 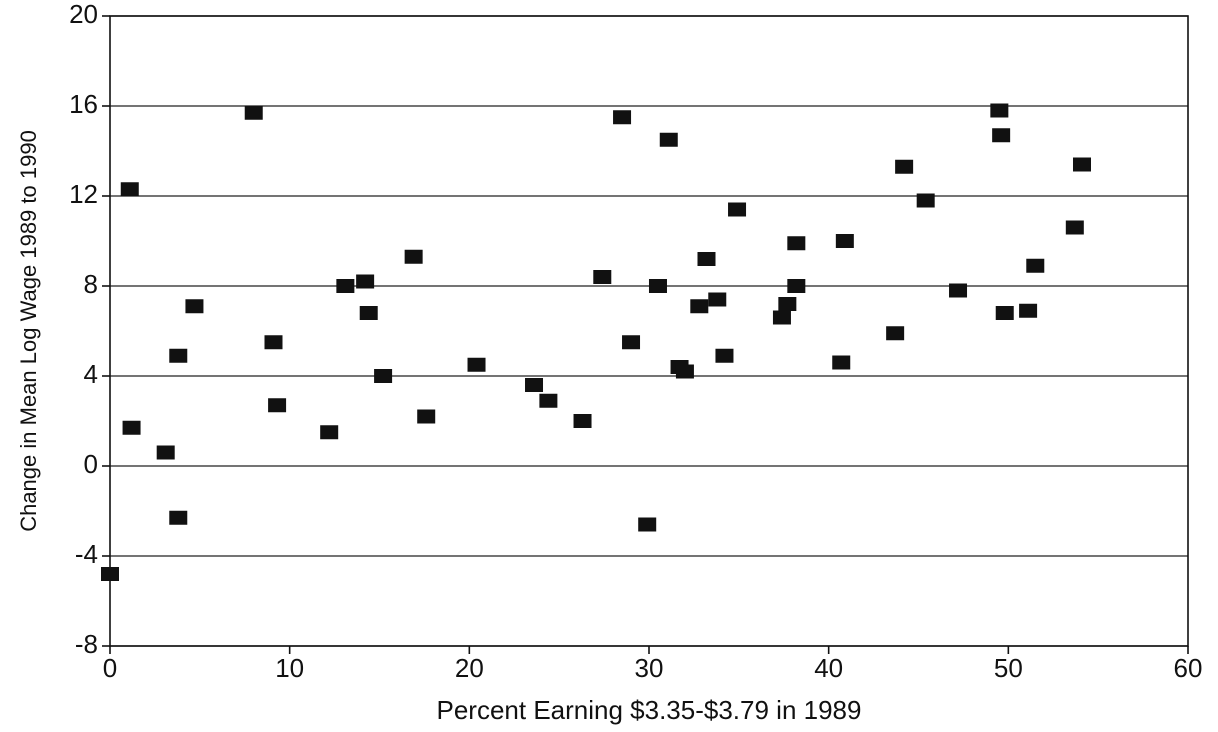 What do you see at coordinates (289, 668) in the screenshot?
I see `x-tick-label: 10` at bounding box center [289, 668].